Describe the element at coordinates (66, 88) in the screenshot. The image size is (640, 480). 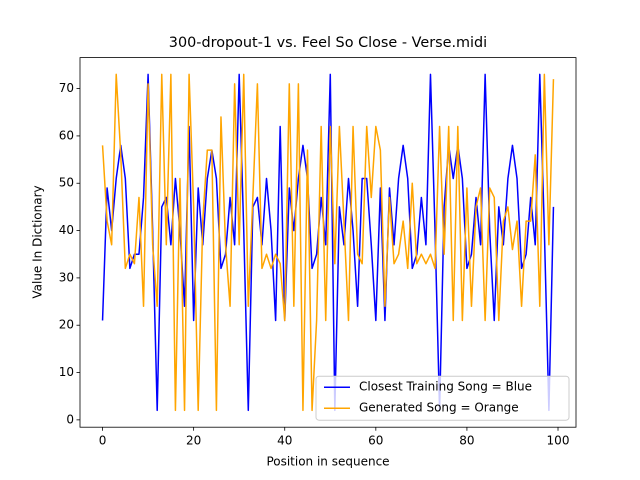
I see `y-tick-label: 70` at that location.